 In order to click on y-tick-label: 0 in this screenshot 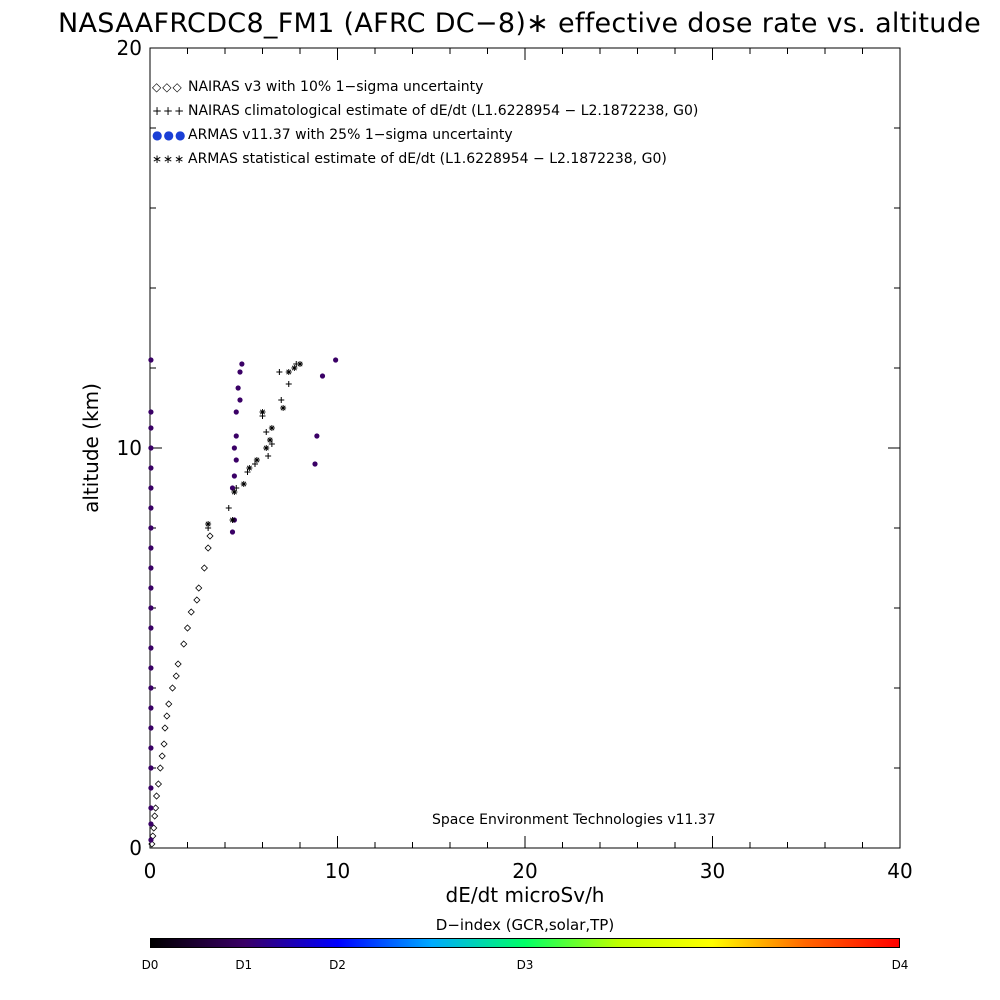, I will do `click(135, 848)`.